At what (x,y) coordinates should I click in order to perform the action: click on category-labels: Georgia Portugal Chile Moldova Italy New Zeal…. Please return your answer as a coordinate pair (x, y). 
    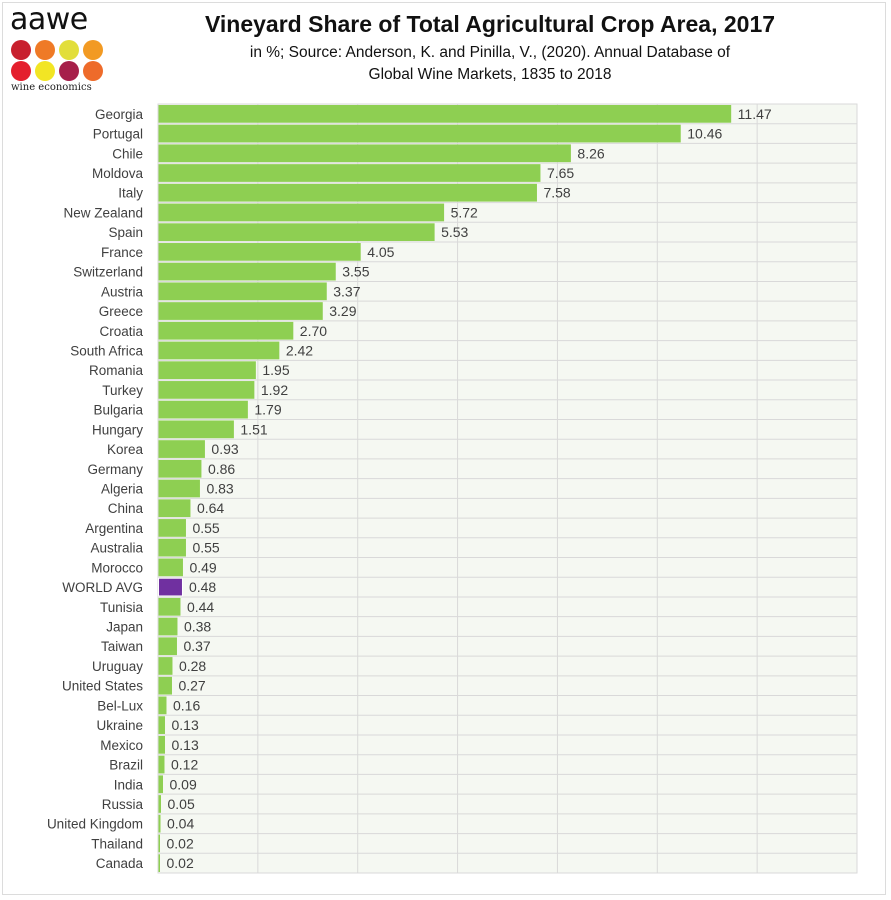
    Looking at the image, I should click on (95, 489).